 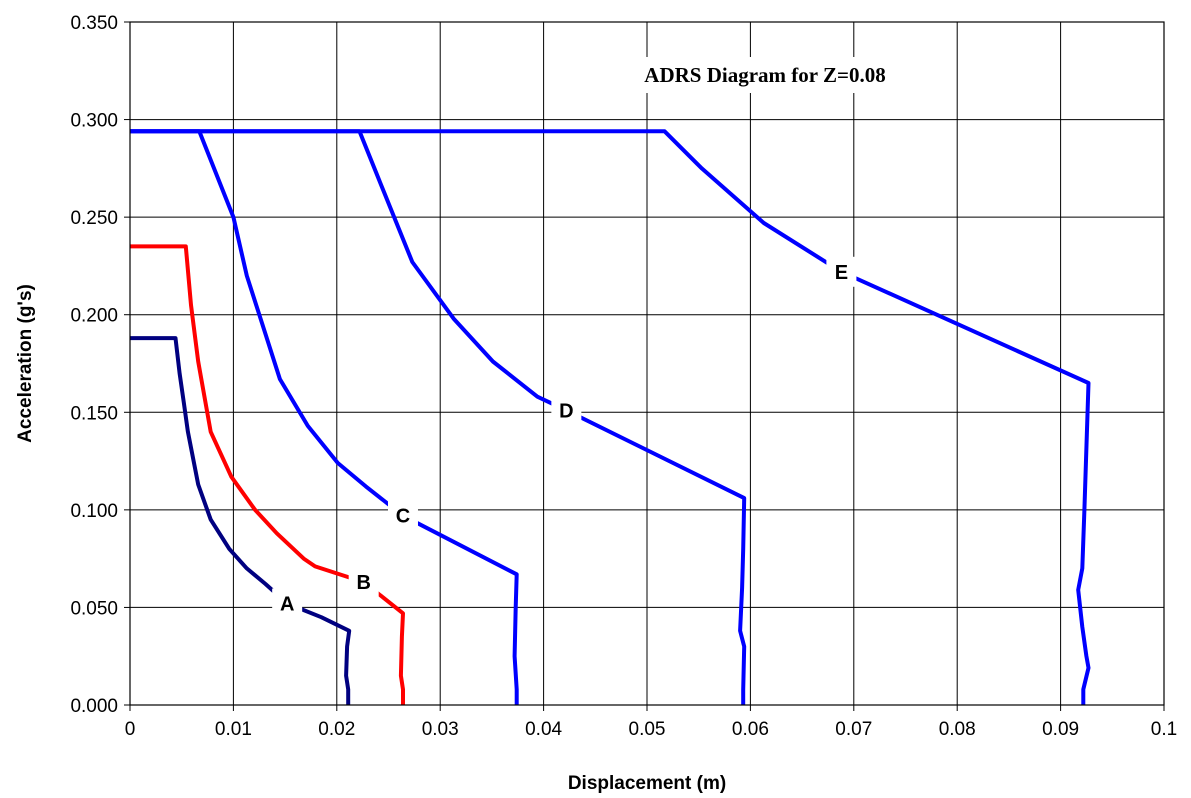 I want to click on x-tick-label: 0.1, so click(x=1164, y=729).